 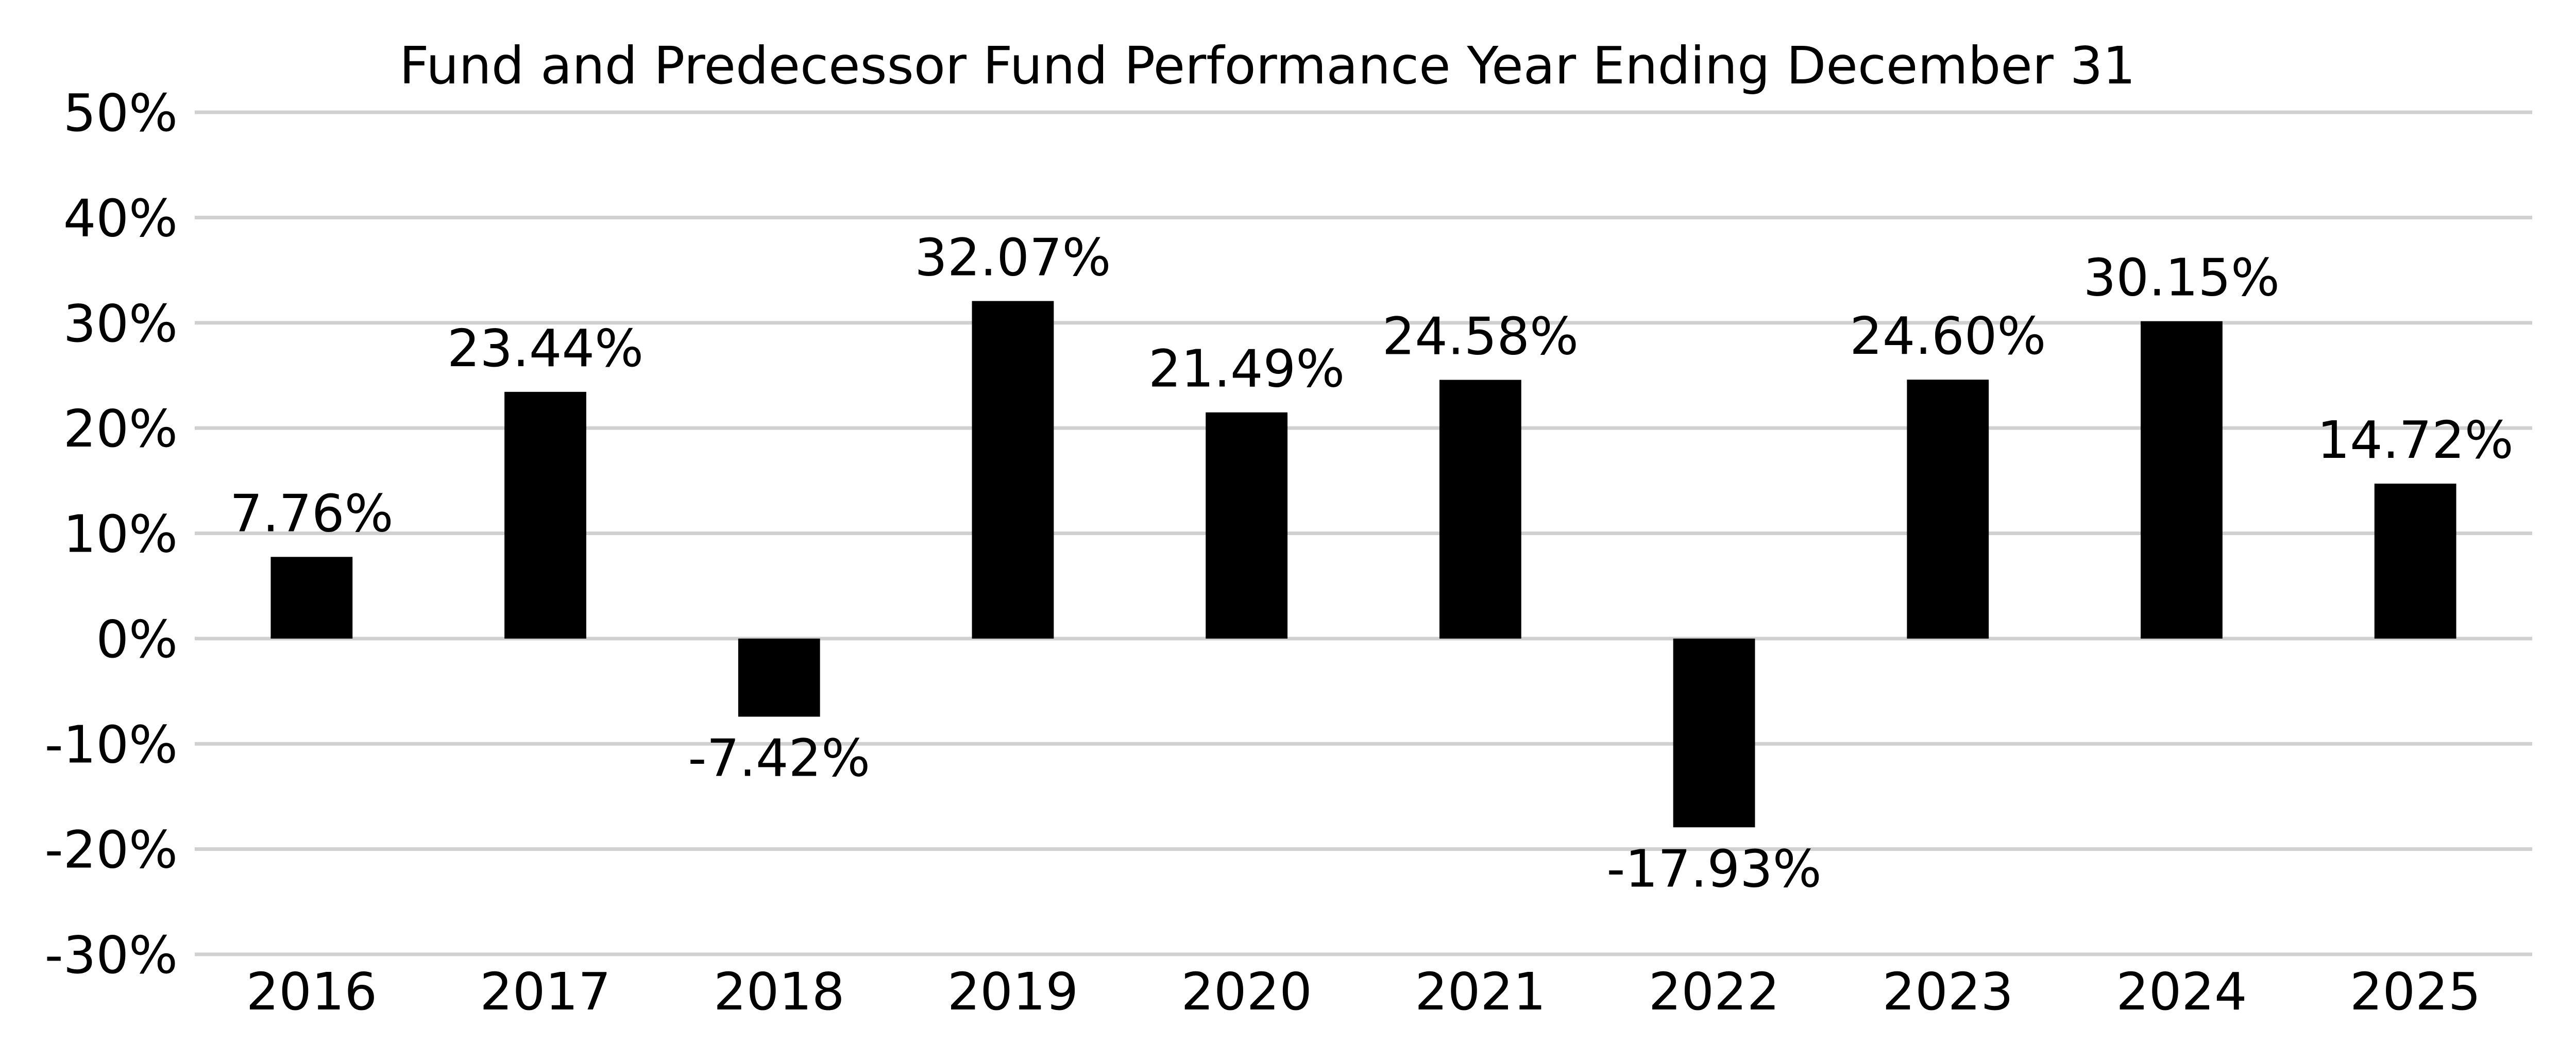 I want to click on data-label-2022: -17.93%, so click(x=1713, y=868).